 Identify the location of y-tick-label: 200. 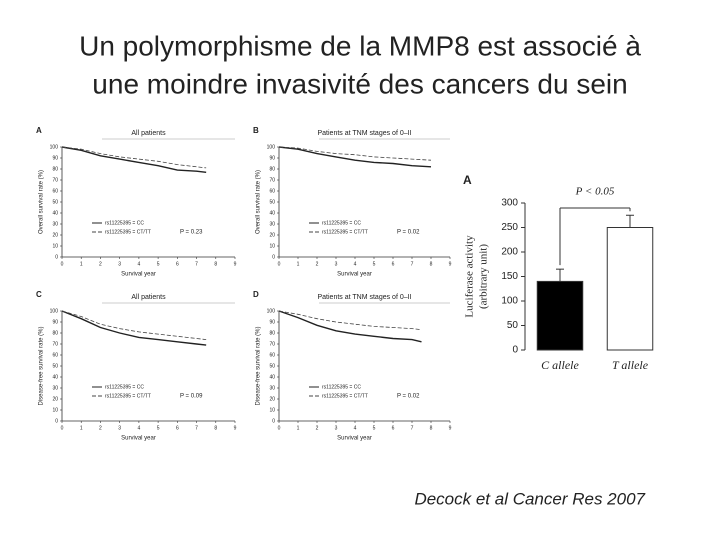
(509, 252).